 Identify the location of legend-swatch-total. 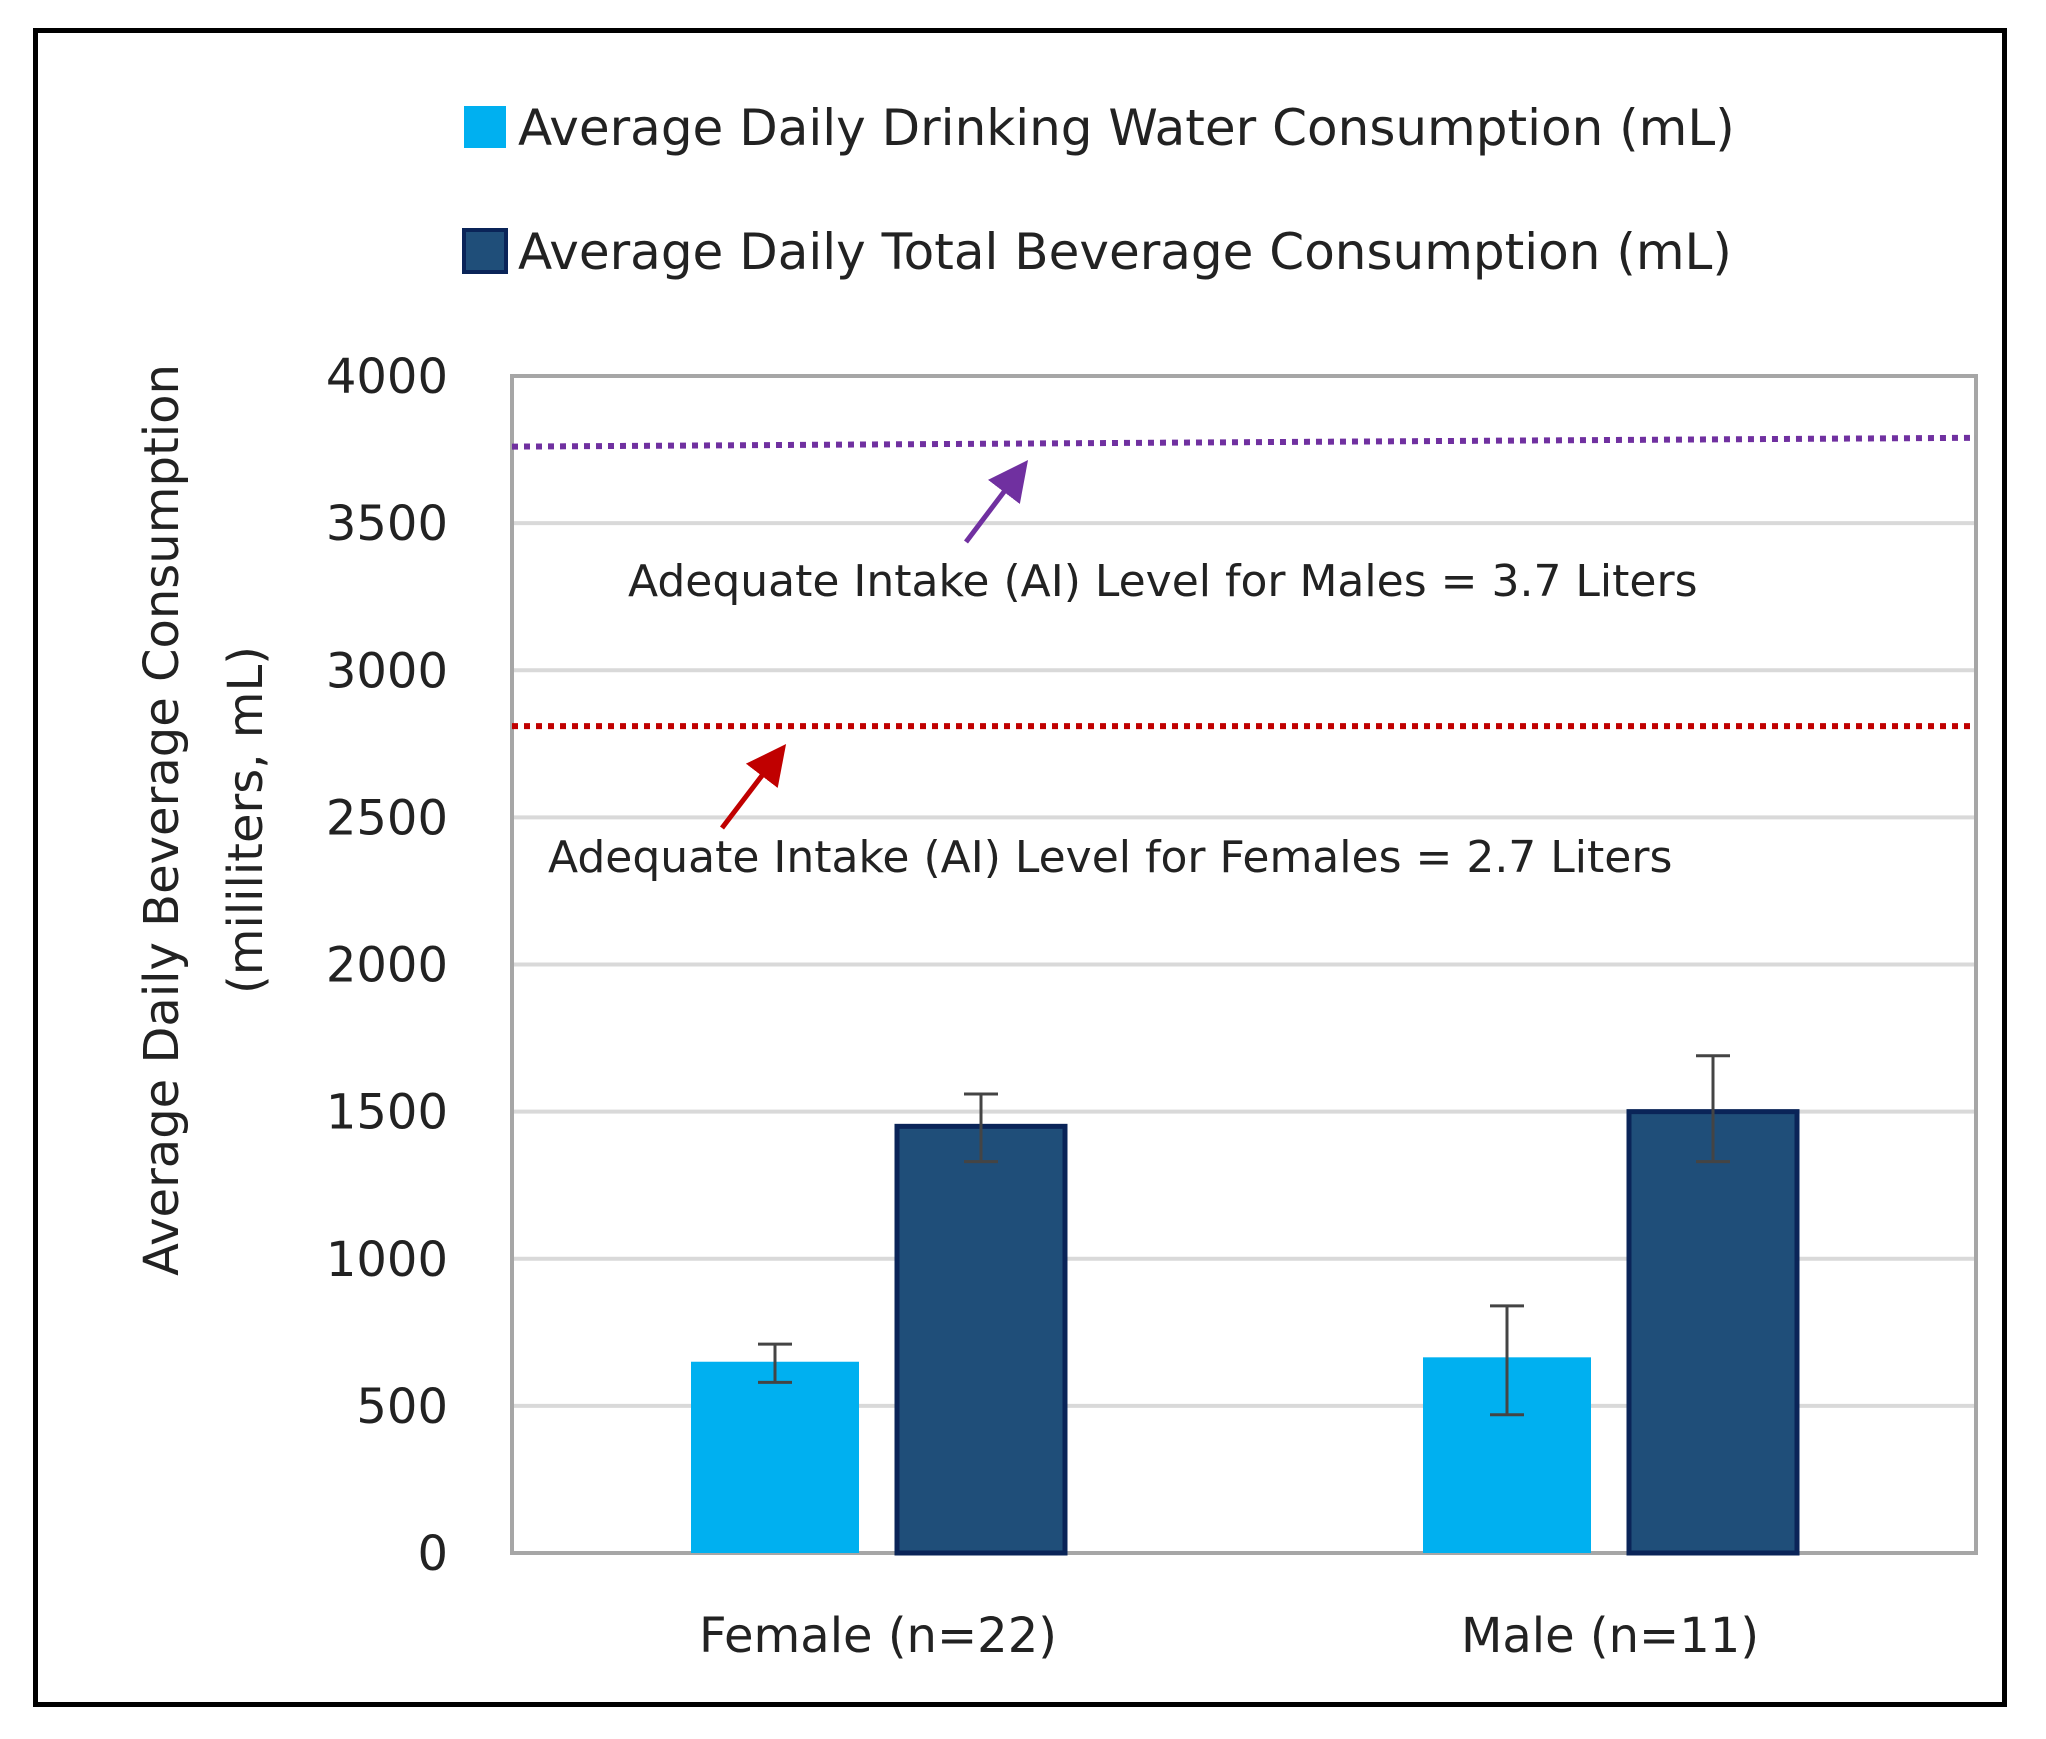
(485, 251).